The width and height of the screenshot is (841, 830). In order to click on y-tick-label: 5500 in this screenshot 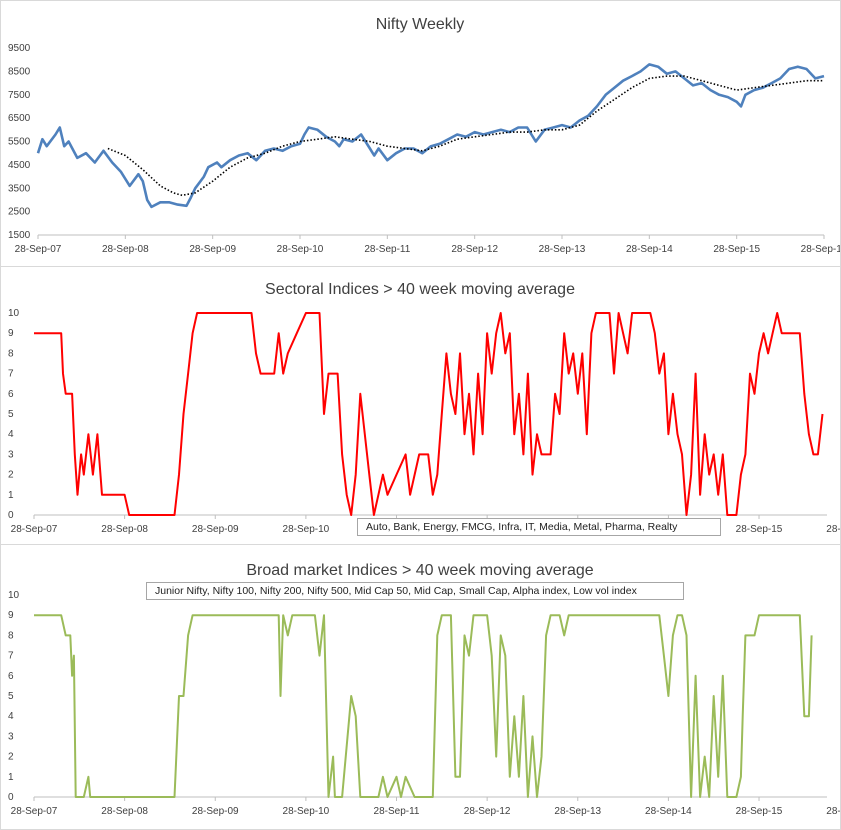, I will do `click(19, 142)`.